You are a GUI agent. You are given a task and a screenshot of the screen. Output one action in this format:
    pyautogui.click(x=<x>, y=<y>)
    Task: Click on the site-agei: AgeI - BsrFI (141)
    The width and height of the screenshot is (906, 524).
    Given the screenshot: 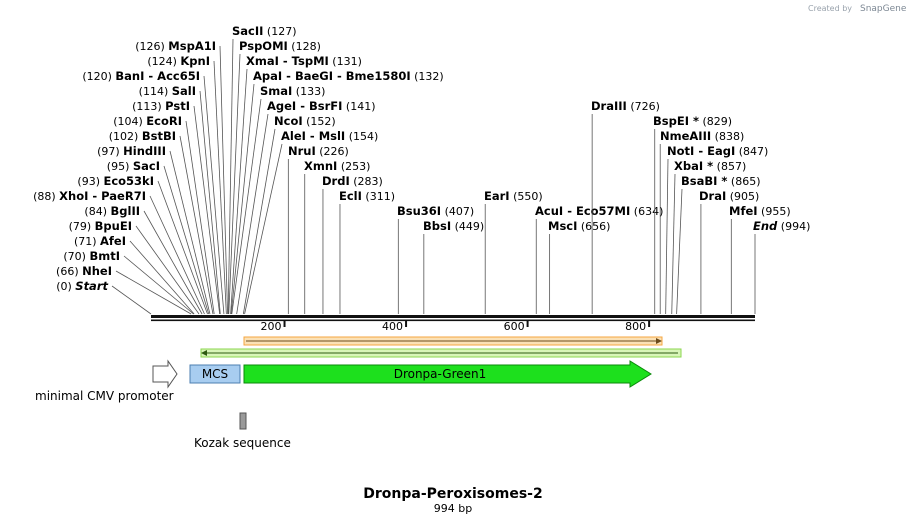 What is the action you would take?
    pyautogui.click(x=306, y=207)
    